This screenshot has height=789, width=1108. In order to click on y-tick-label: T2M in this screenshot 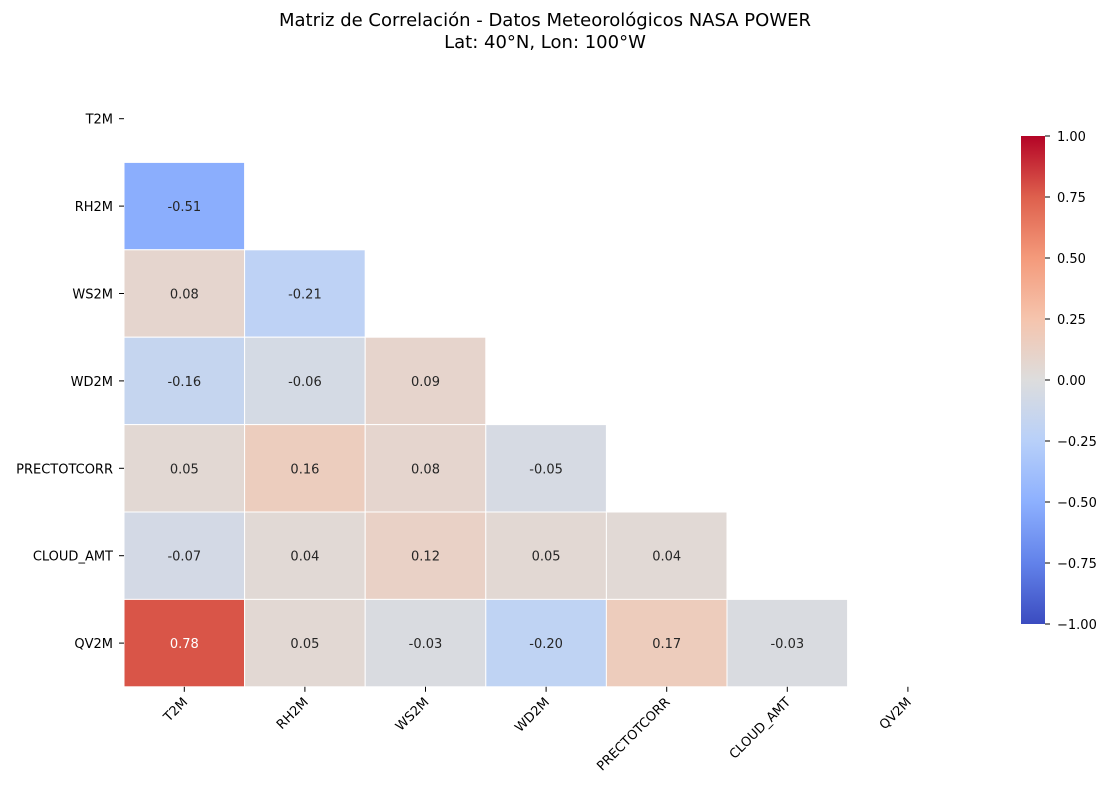, I will do `click(99, 120)`.